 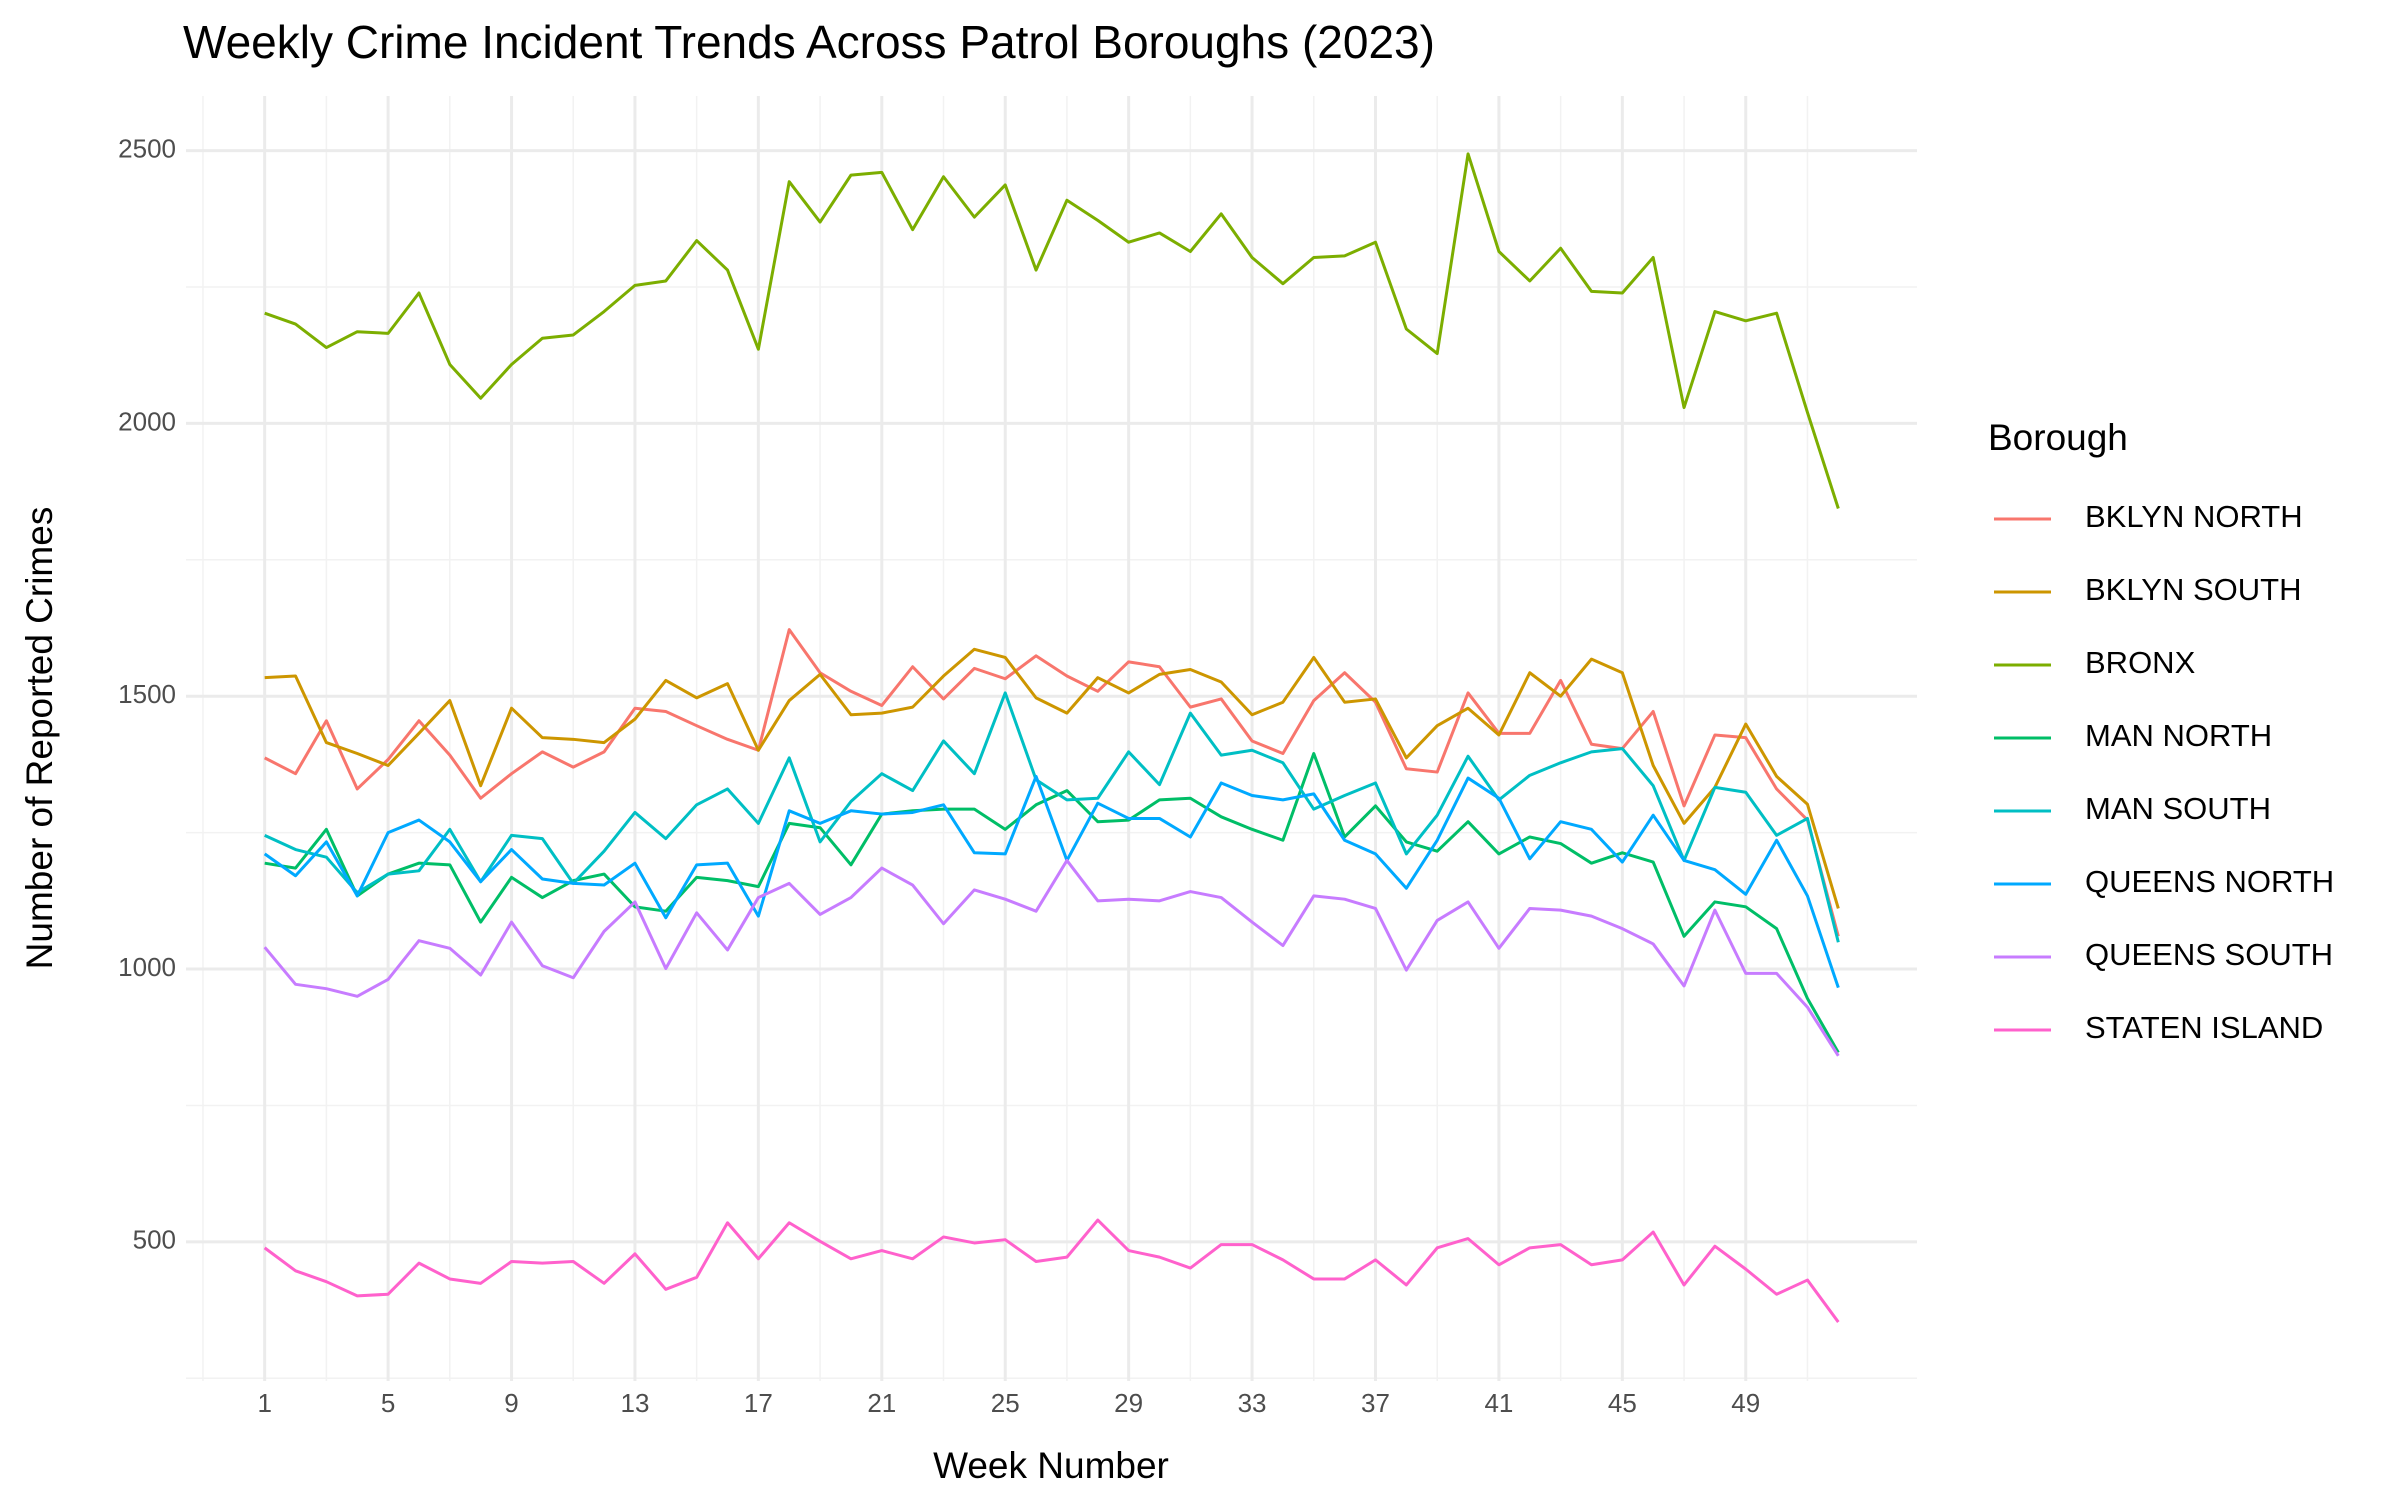 I want to click on x-tick-label: 9, so click(x=511, y=1403).